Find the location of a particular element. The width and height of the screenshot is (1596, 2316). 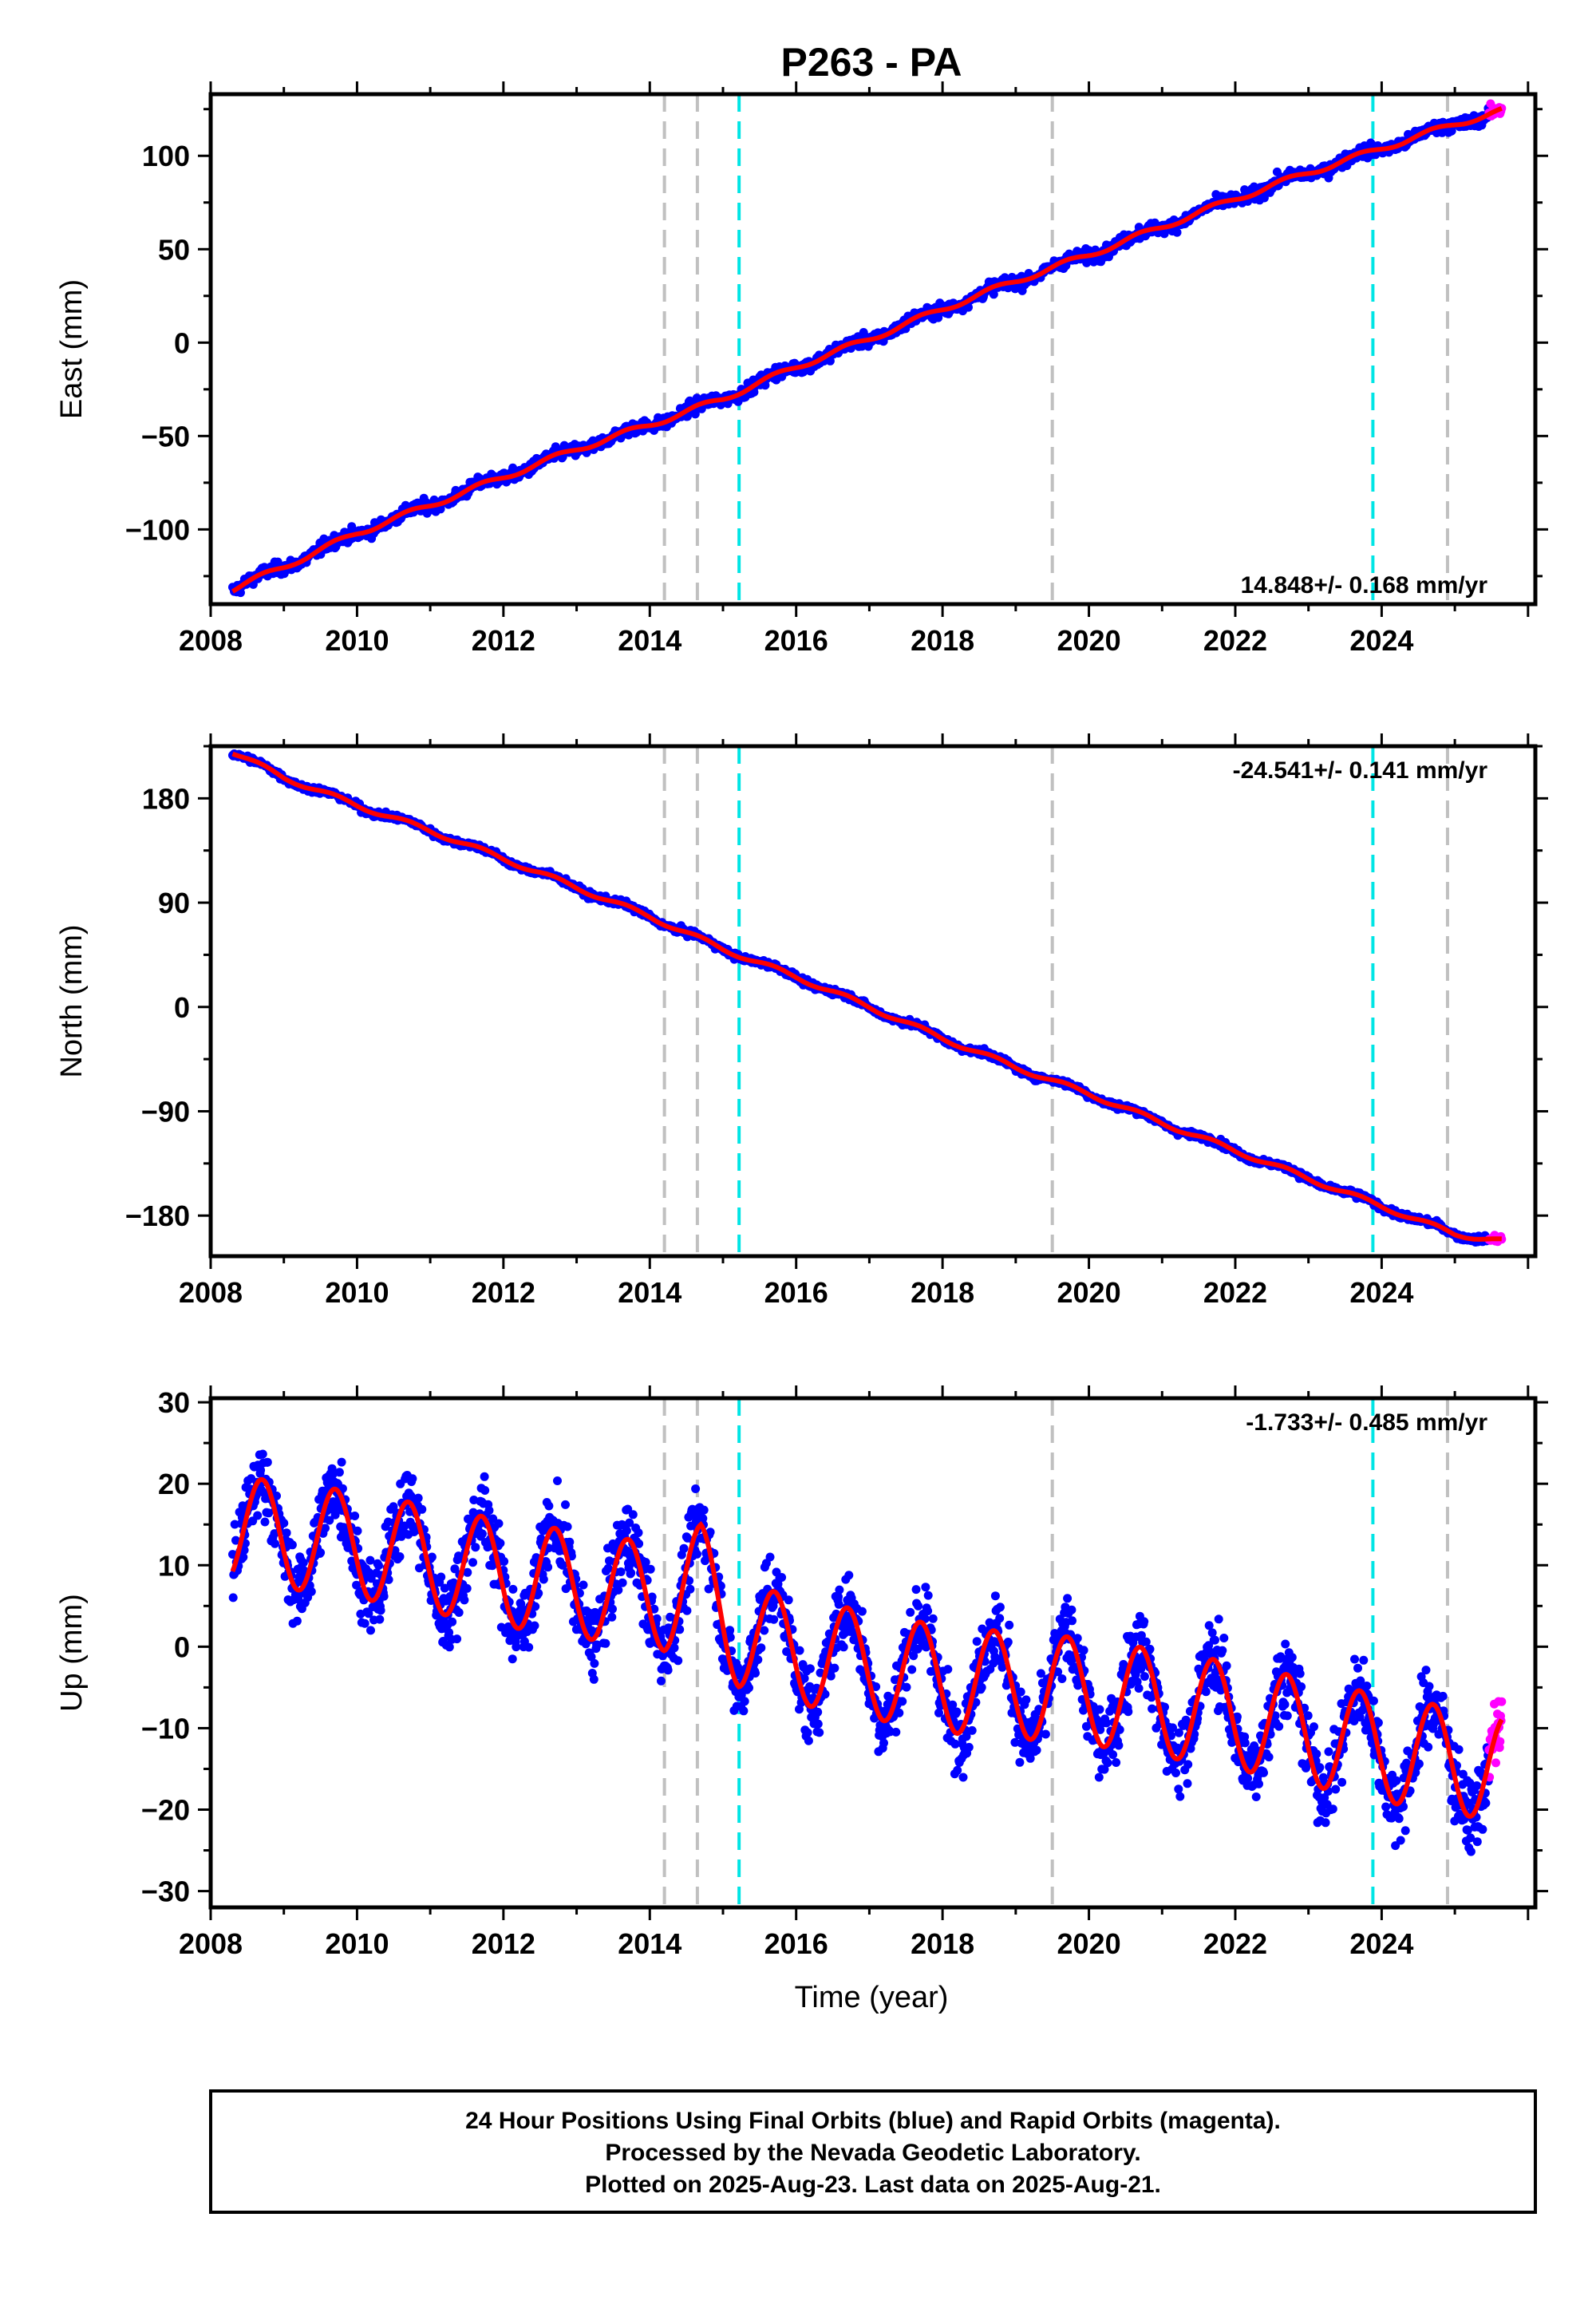

y-tick-label: 90 is located at coordinates (174, 903).